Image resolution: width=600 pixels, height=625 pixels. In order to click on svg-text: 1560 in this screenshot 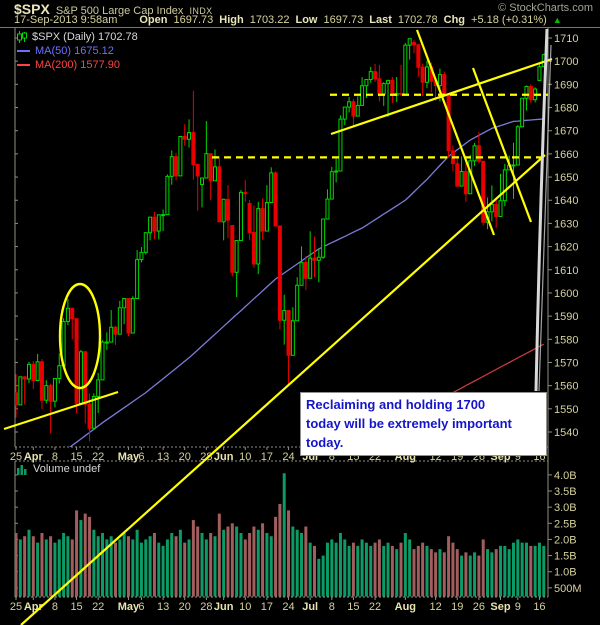, I will do `click(566, 387)`.